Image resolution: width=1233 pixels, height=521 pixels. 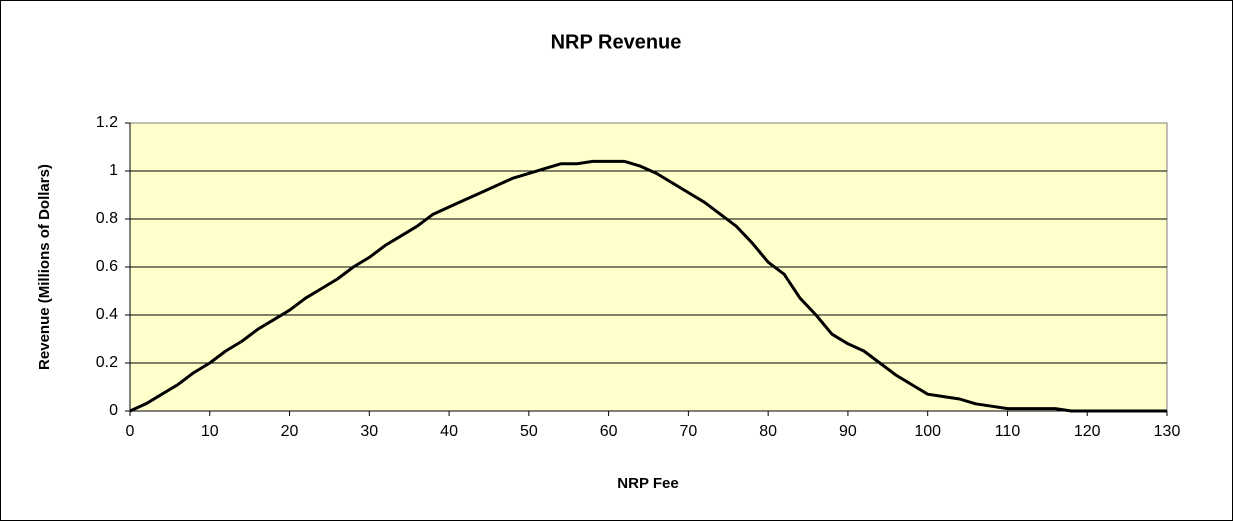 What do you see at coordinates (113, 170) in the screenshot?
I see `y-tick-label: 1` at bounding box center [113, 170].